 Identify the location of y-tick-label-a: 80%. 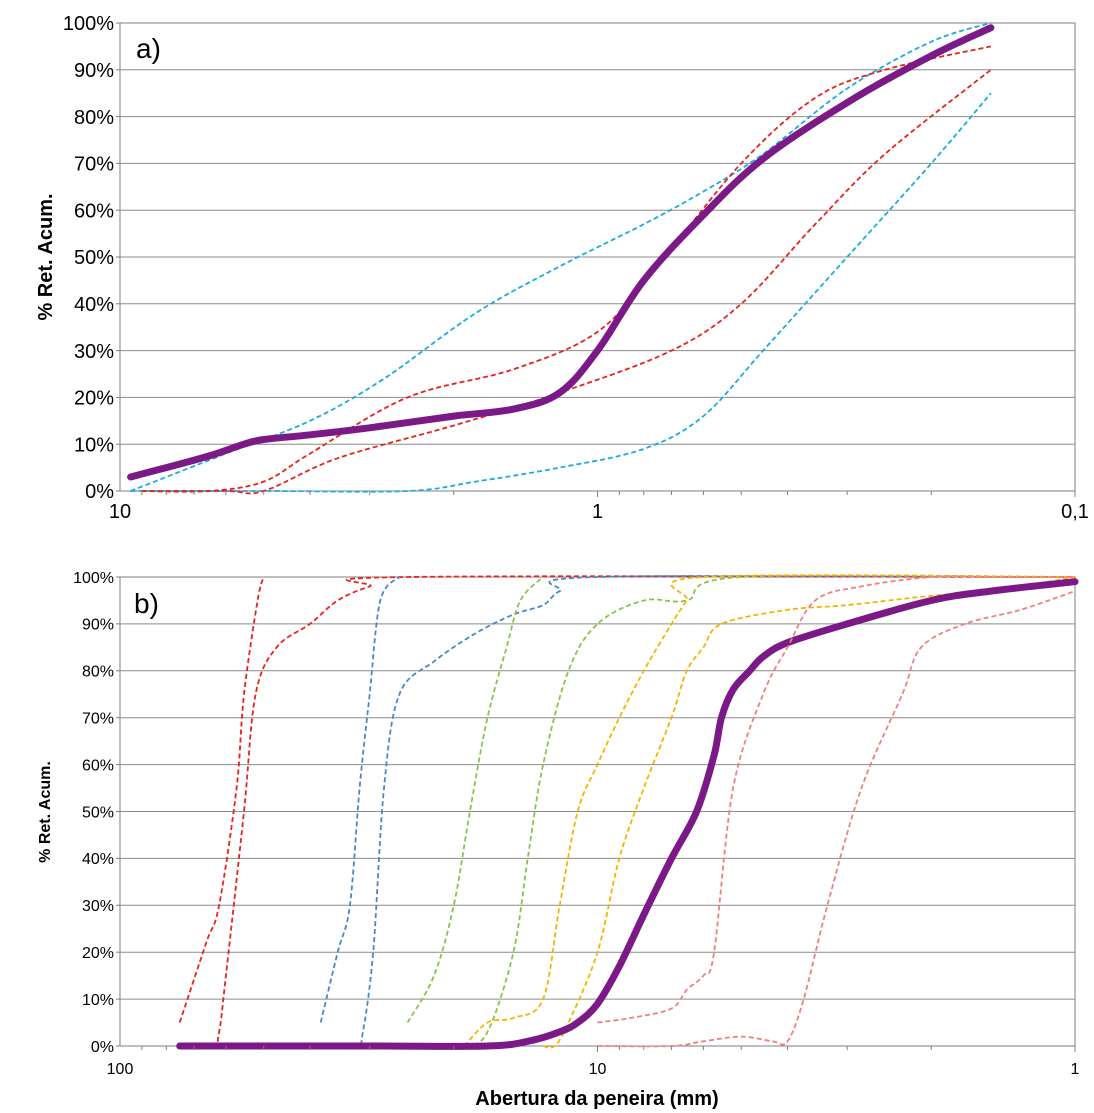
(94, 118).